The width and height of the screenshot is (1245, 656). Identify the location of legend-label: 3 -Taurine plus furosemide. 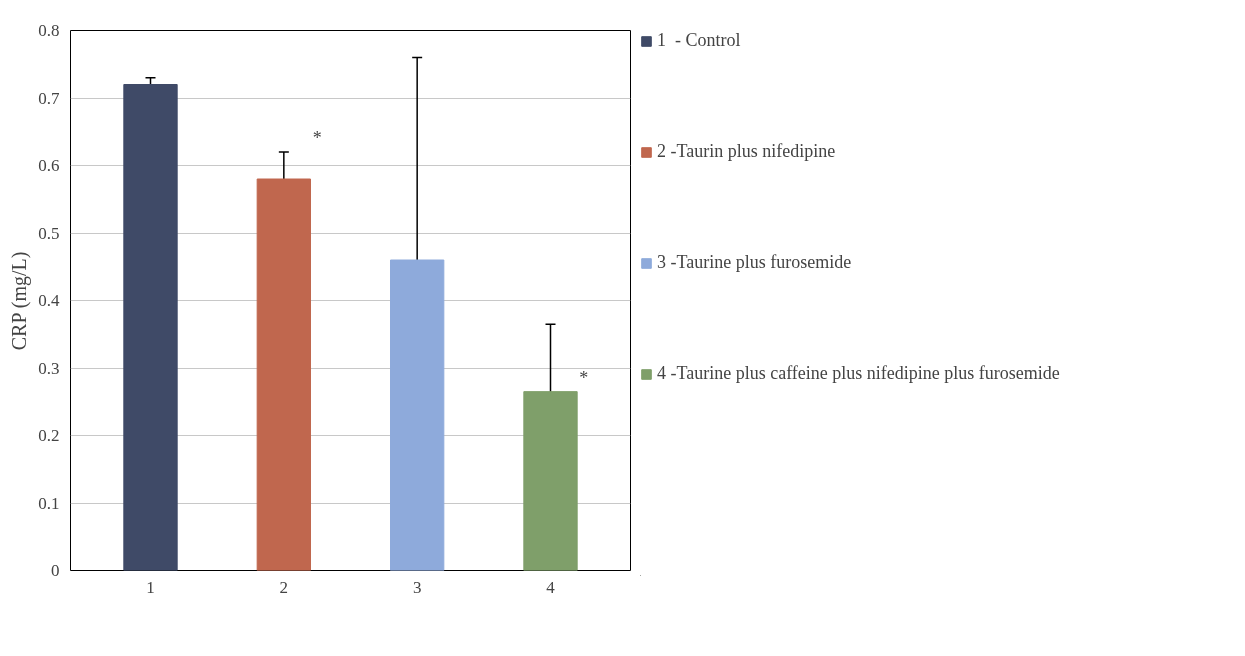
(754, 262).